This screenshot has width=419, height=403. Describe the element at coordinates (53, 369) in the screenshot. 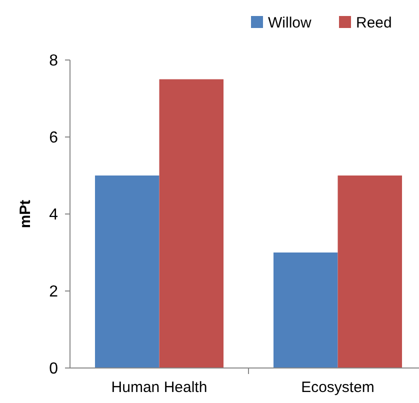

I see `y-tick-label: 0` at that location.